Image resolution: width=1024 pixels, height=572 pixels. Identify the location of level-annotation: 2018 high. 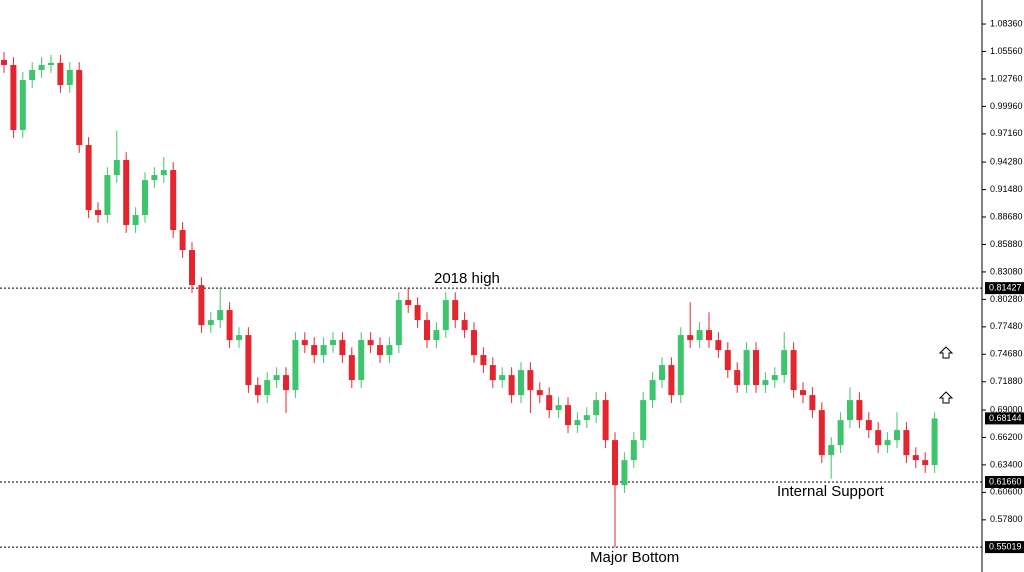
(467, 278).